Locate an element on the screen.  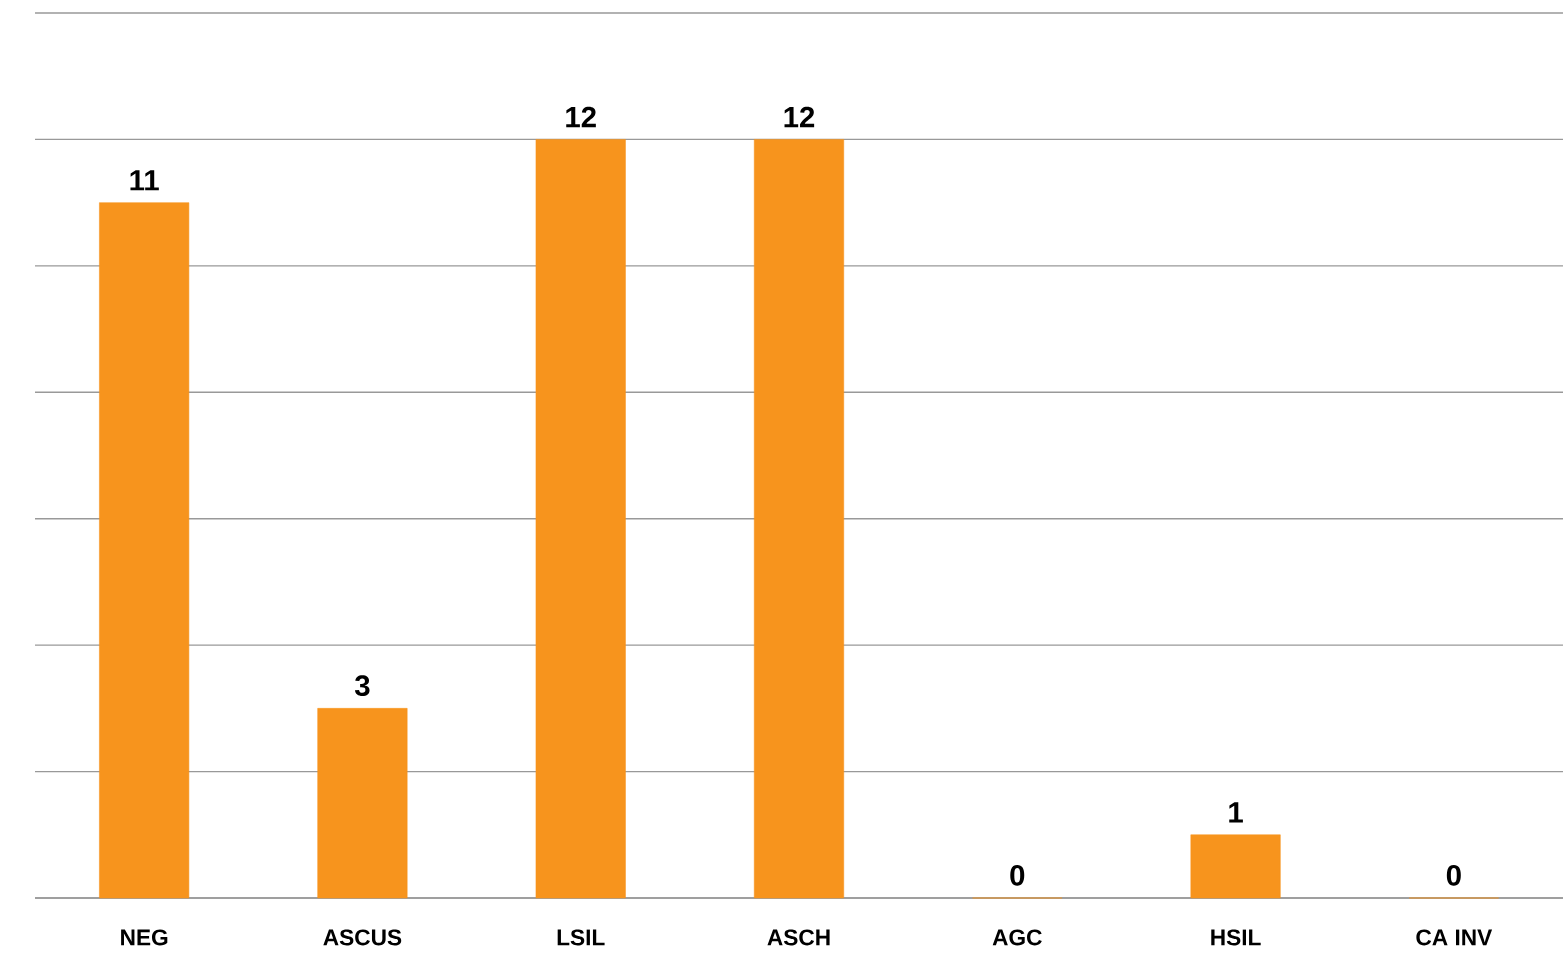
data-label: 11 is located at coordinates (144, 180).